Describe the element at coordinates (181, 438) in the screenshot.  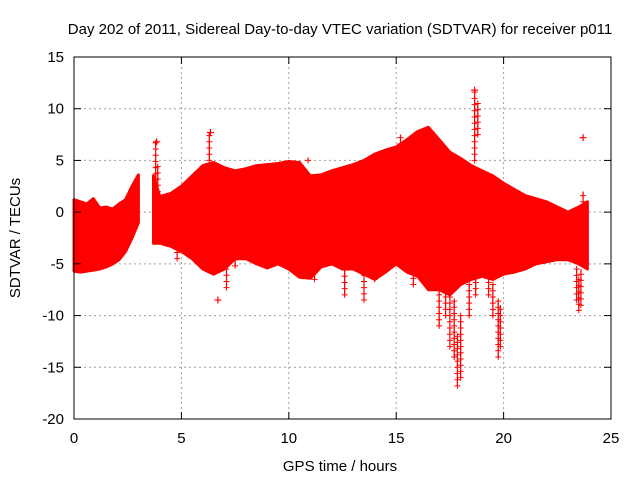
I see `x-tick-label: 5` at that location.